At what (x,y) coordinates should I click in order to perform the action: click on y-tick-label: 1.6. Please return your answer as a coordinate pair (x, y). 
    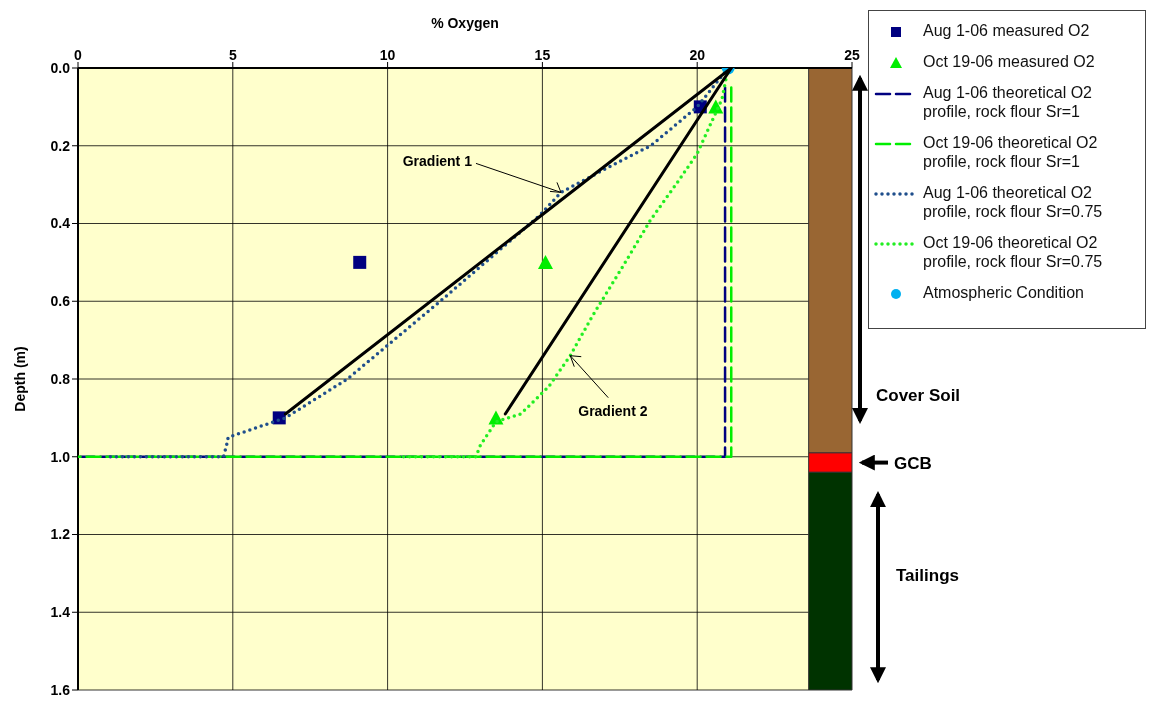
    Looking at the image, I should click on (60, 689).